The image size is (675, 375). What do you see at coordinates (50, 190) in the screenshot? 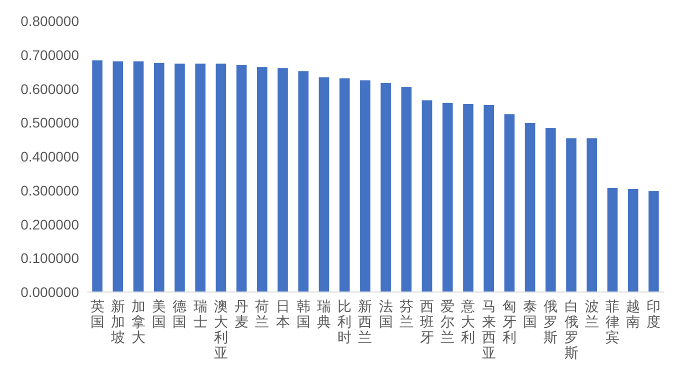
I see `y-tick-label: 0.300000` at bounding box center [50, 190].